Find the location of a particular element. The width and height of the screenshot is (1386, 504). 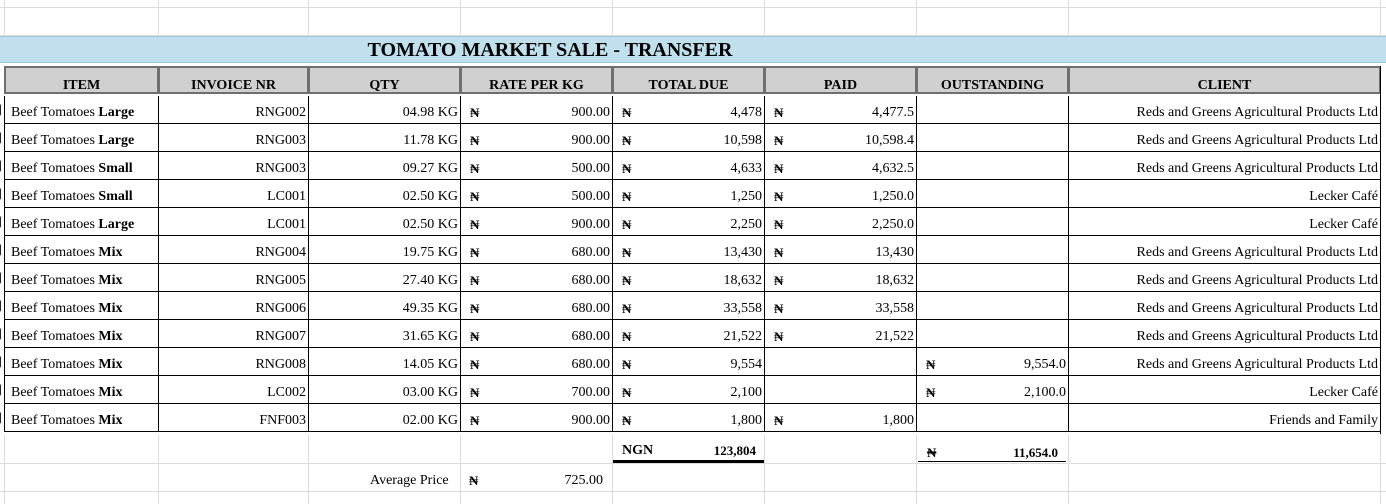

cell-qty: 27.40 KG is located at coordinates (384, 278).